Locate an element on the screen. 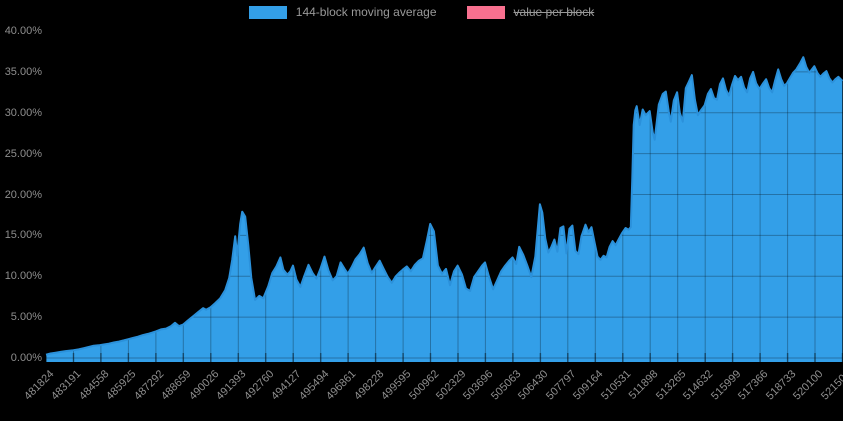 The width and height of the screenshot is (843, 421). legend-label: value per block is located at coordinates (554, 12).